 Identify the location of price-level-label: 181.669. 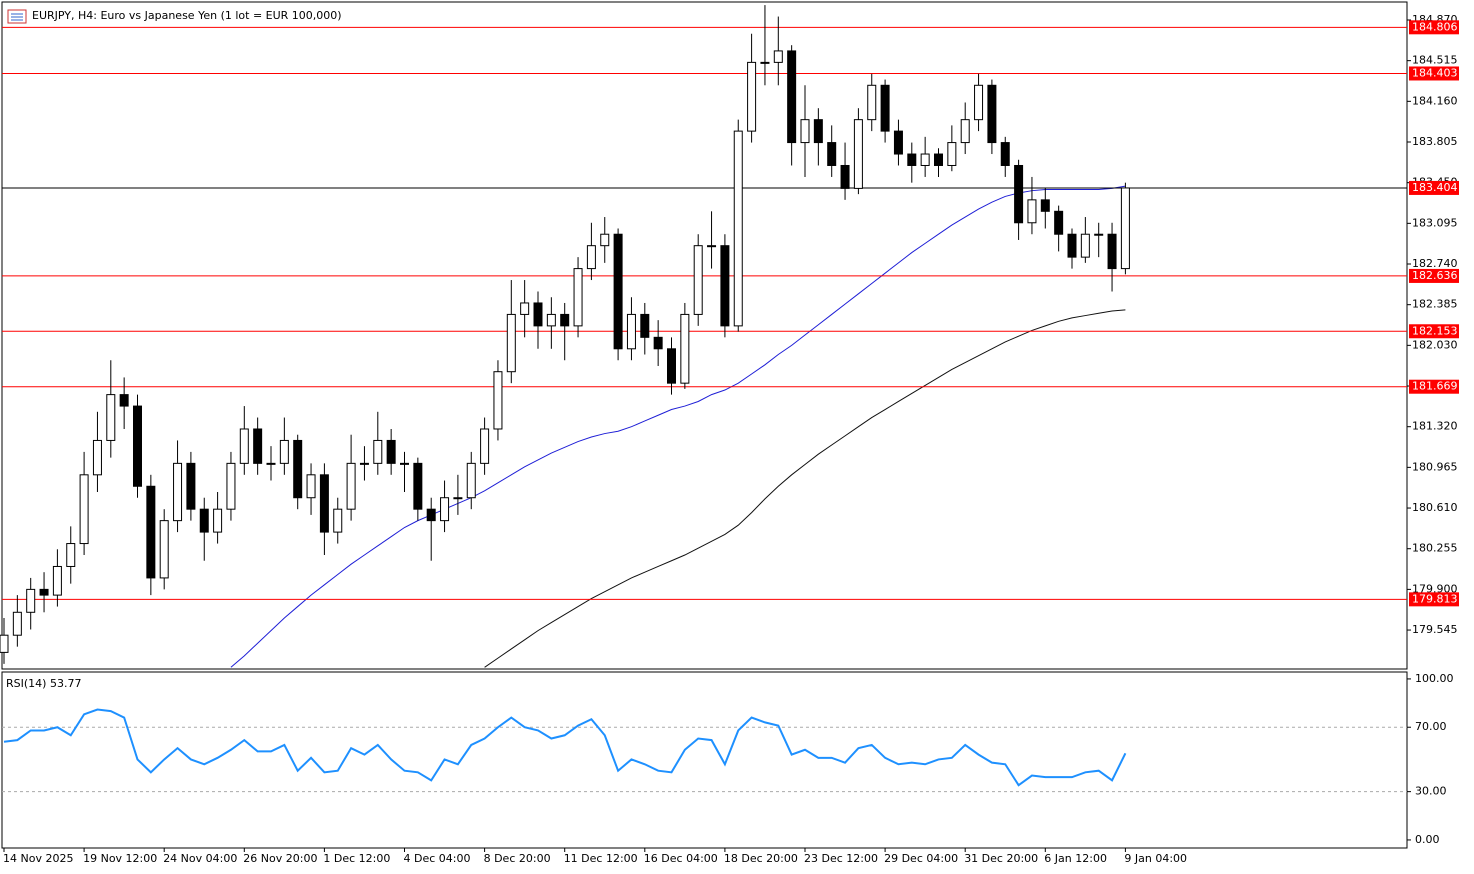
(1435, 386).